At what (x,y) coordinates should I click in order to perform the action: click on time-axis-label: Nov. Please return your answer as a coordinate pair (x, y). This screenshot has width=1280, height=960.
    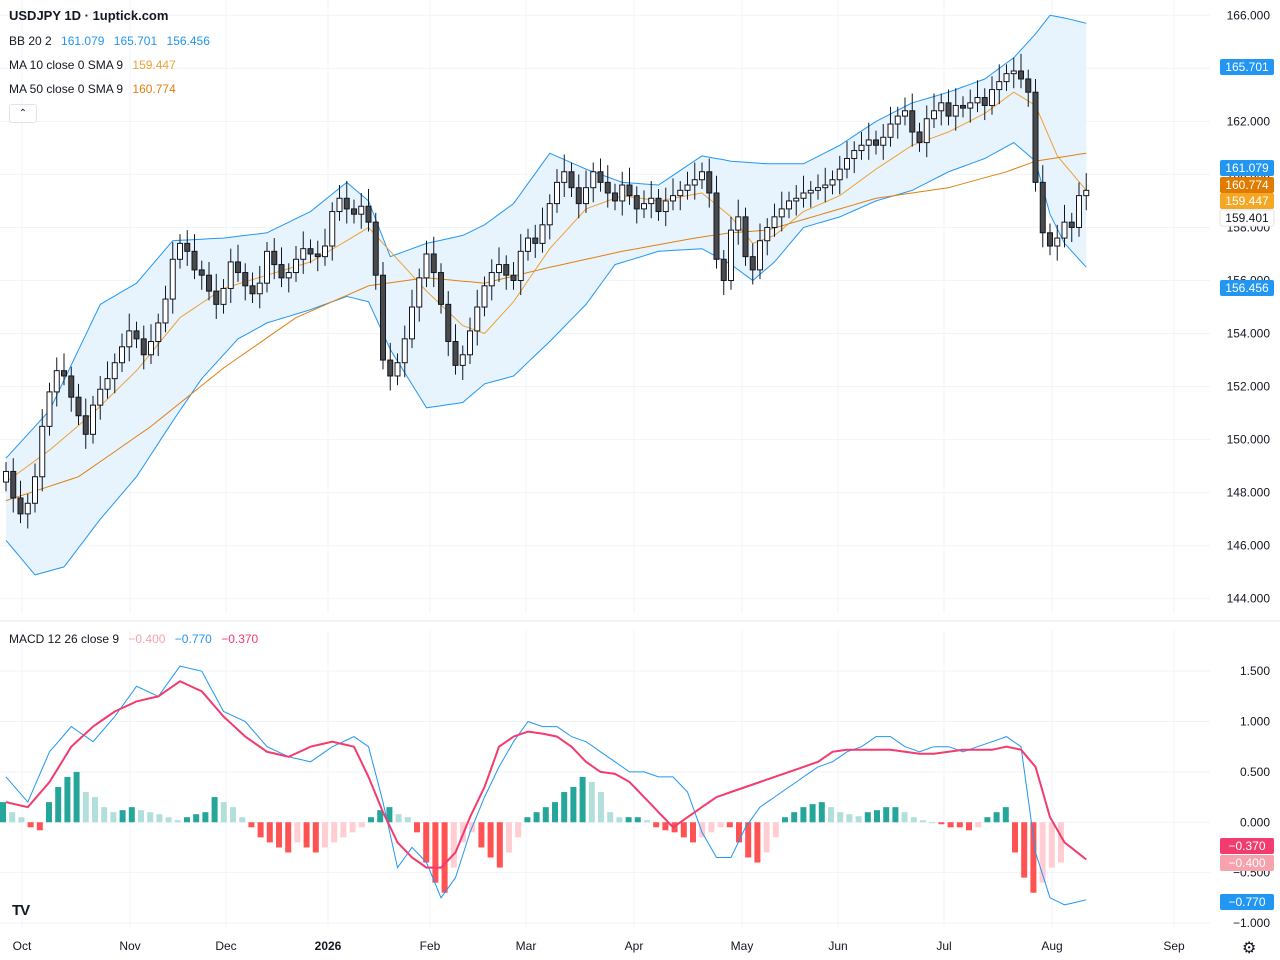
    Looking at the image, I should click on (129, 946).